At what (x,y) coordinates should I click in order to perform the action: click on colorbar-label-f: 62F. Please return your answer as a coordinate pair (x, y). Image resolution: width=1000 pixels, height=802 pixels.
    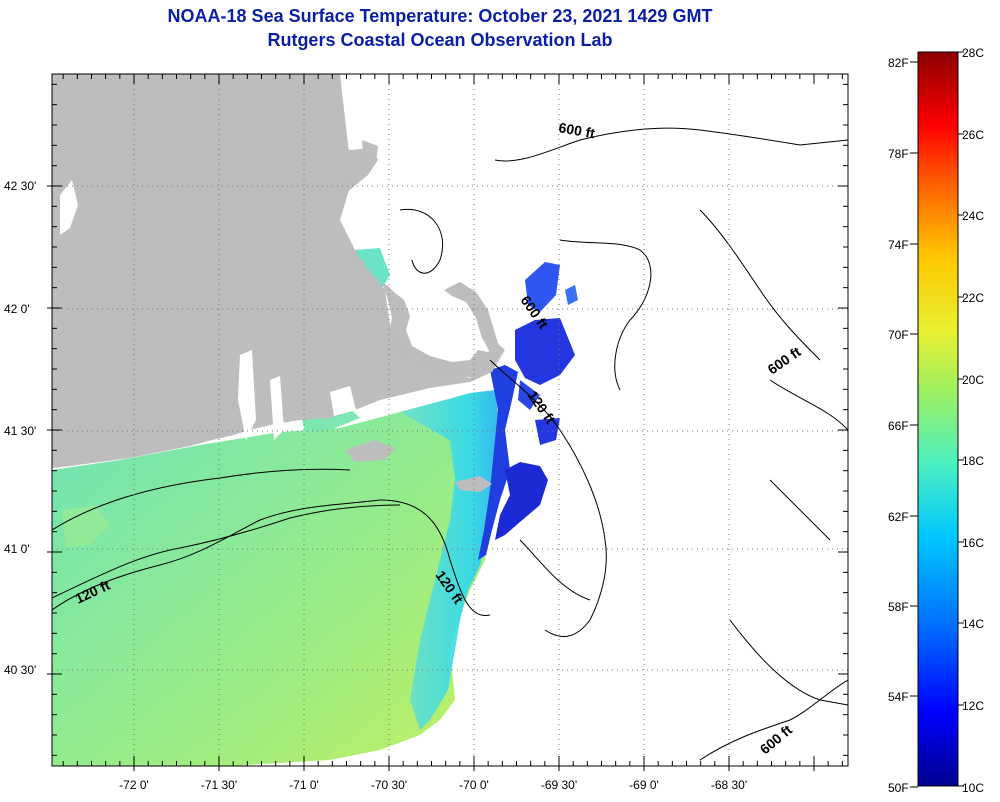
    Looking at the image, I should click on (898, 517).